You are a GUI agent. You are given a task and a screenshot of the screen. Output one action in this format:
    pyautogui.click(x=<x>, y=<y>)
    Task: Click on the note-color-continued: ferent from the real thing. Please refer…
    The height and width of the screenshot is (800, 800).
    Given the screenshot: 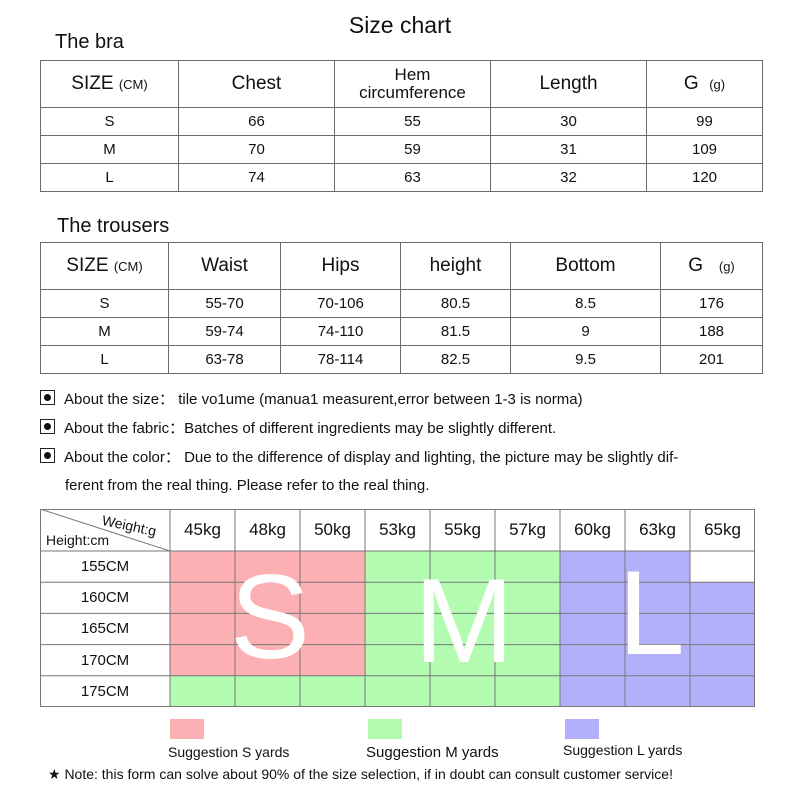 What is the action you would take?
    pyautogui.click(x=247, y=485)
    